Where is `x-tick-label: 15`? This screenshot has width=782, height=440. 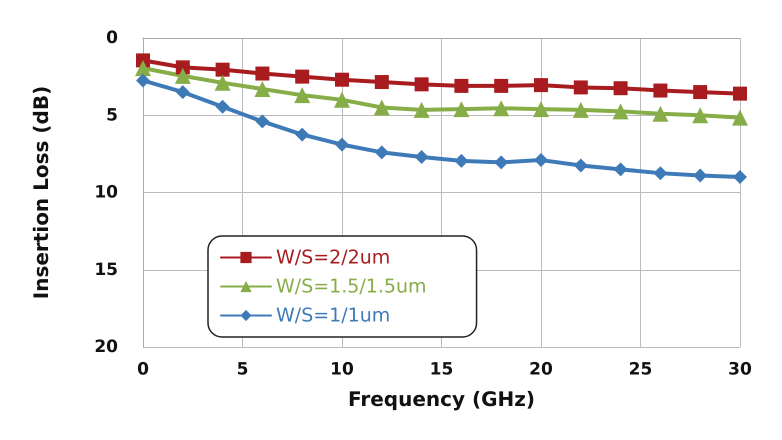
x-tick-label: 15 is located at coordinates (442, 370).